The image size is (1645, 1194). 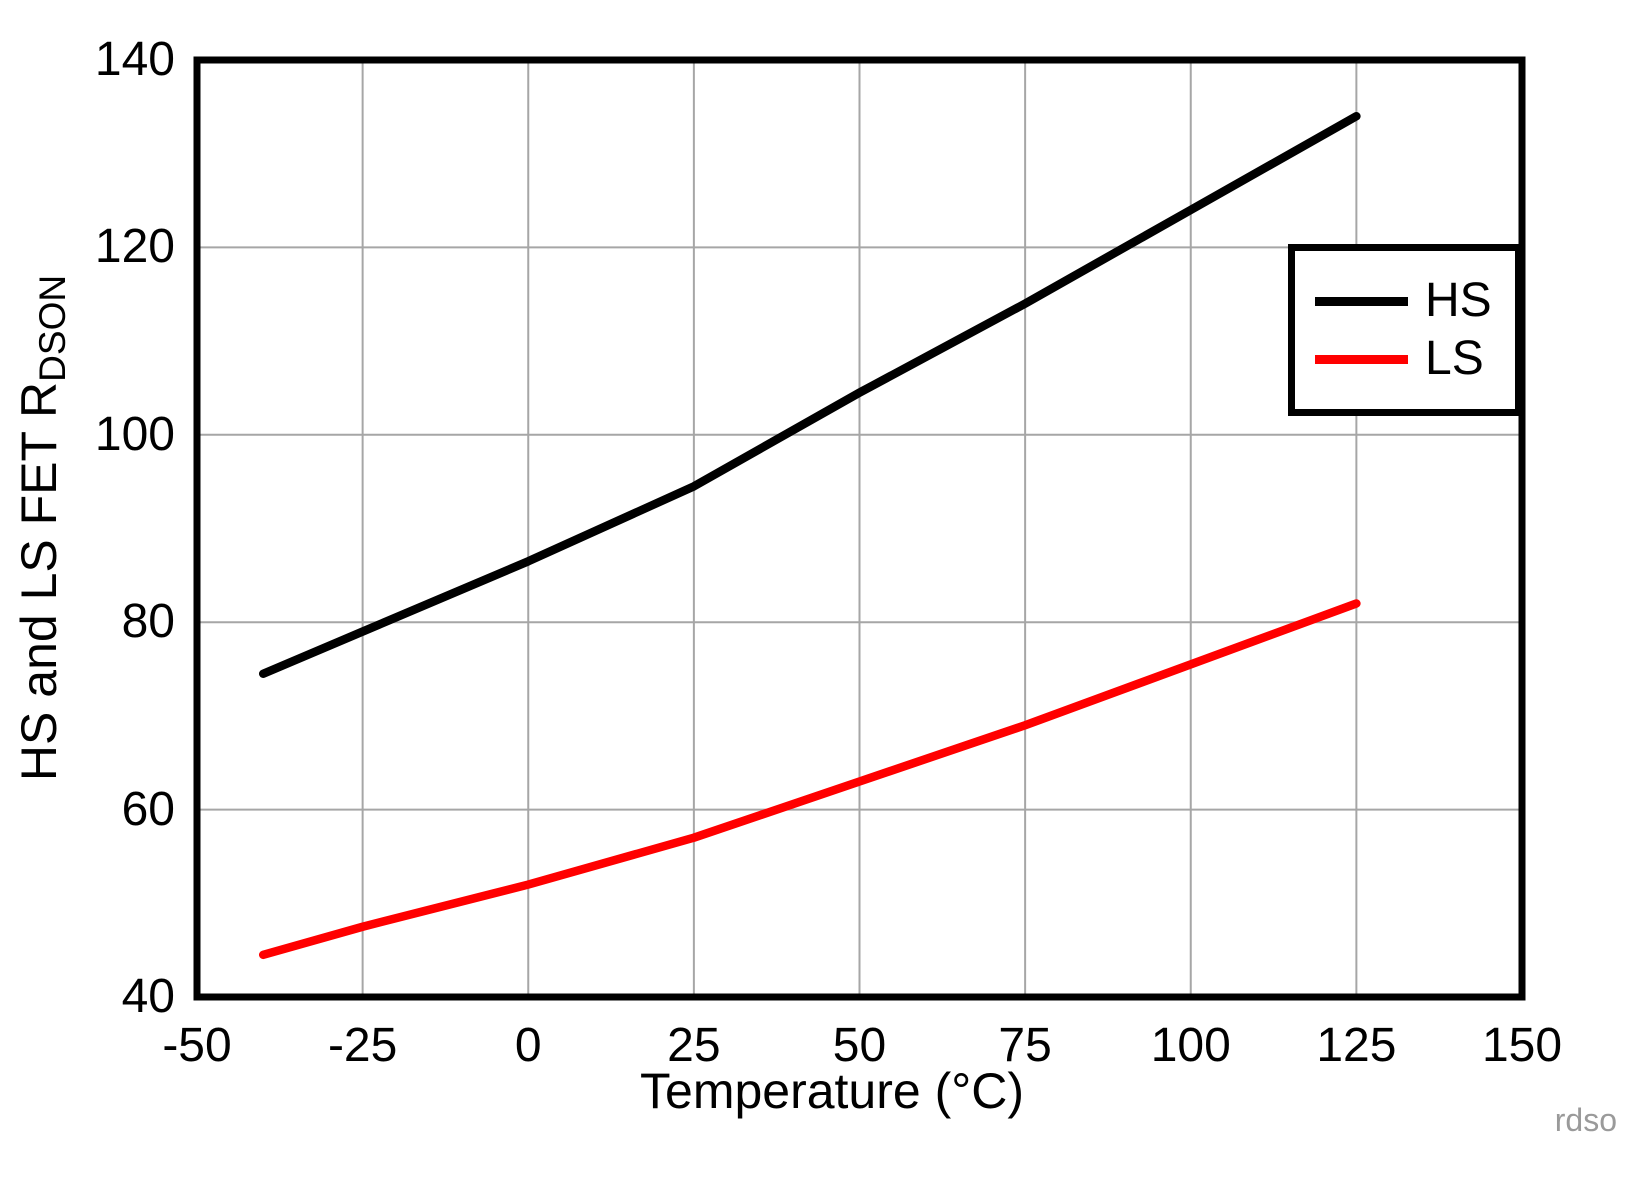 I want to click on y-axis-title-subscript: DSON, so click(x=52, y=328).